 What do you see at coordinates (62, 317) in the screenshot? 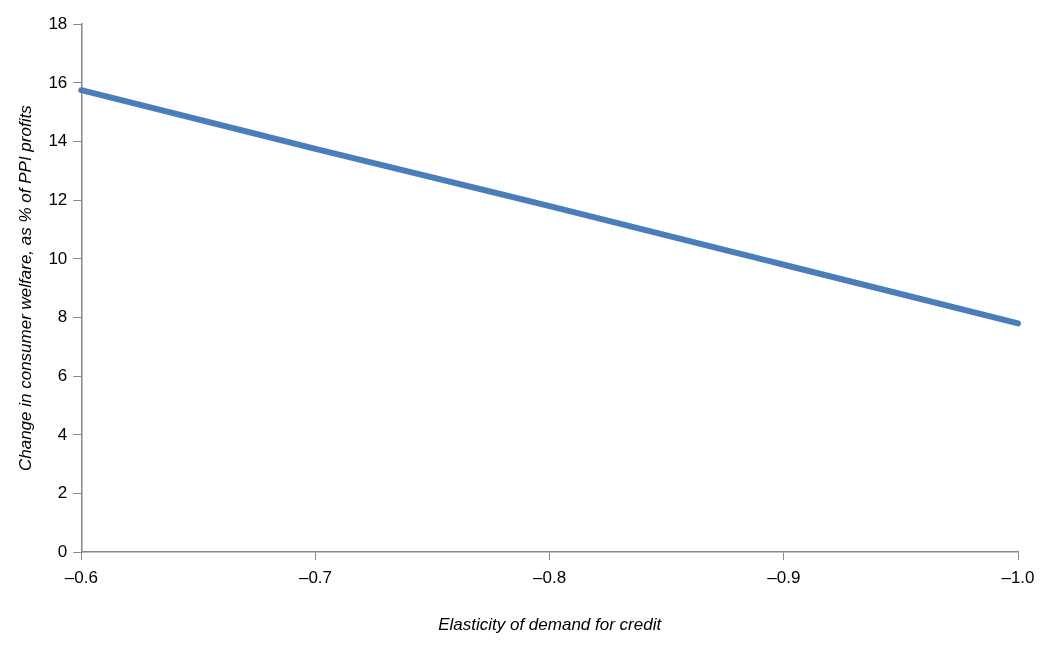
I see `y-tick-label: 8` at bounding box center [62, 317].